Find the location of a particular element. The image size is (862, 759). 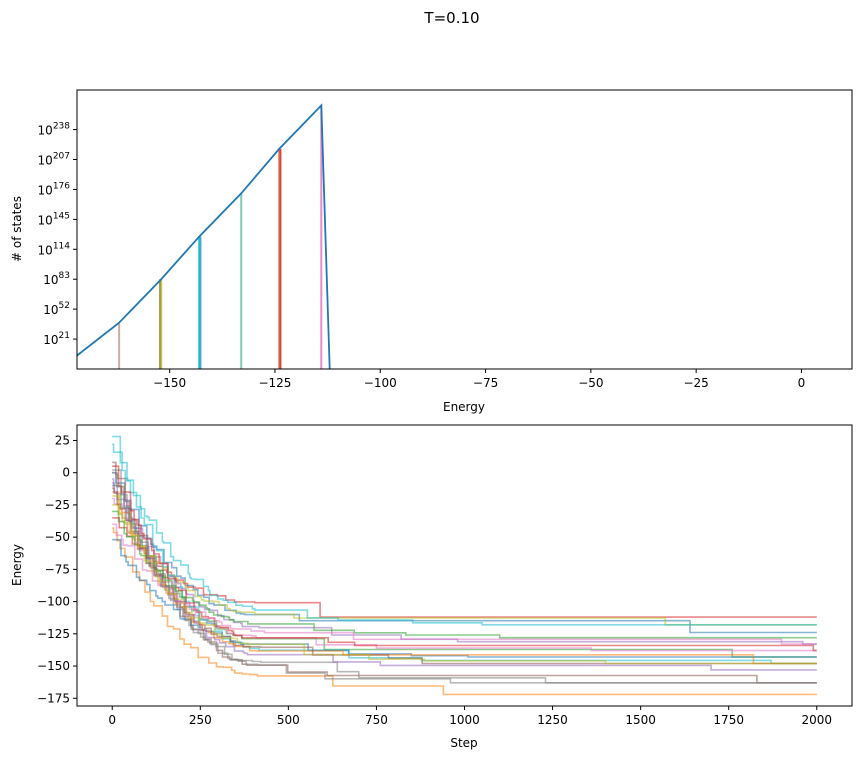

x-tick-label: 1250 is located at coordinates (552, 720).